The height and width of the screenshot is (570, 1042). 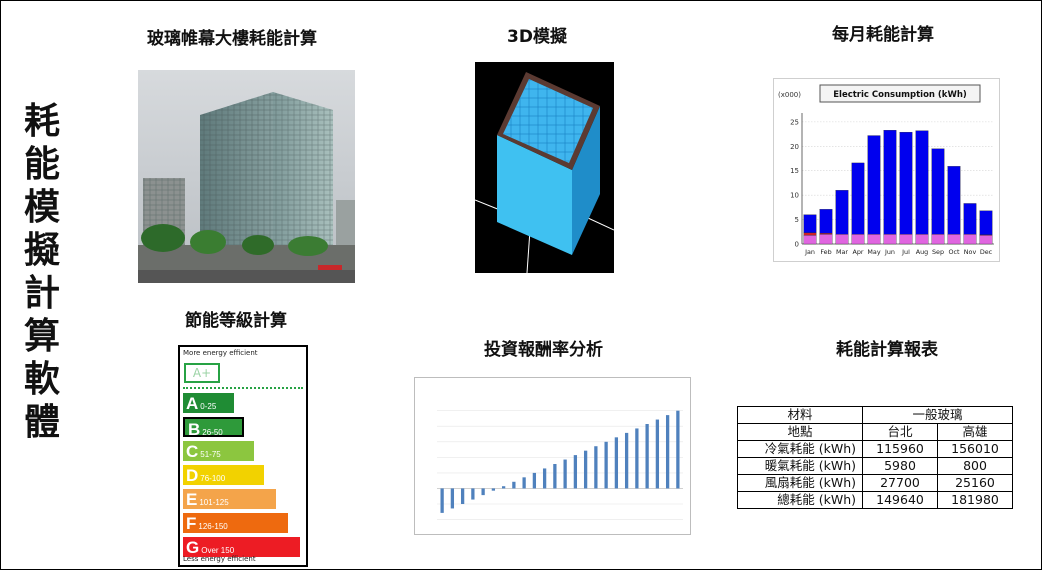 What do you see at coordinates (975, 449) in the screenshot?
I see `report-cell: 156010` at bounding box center [975, 449].